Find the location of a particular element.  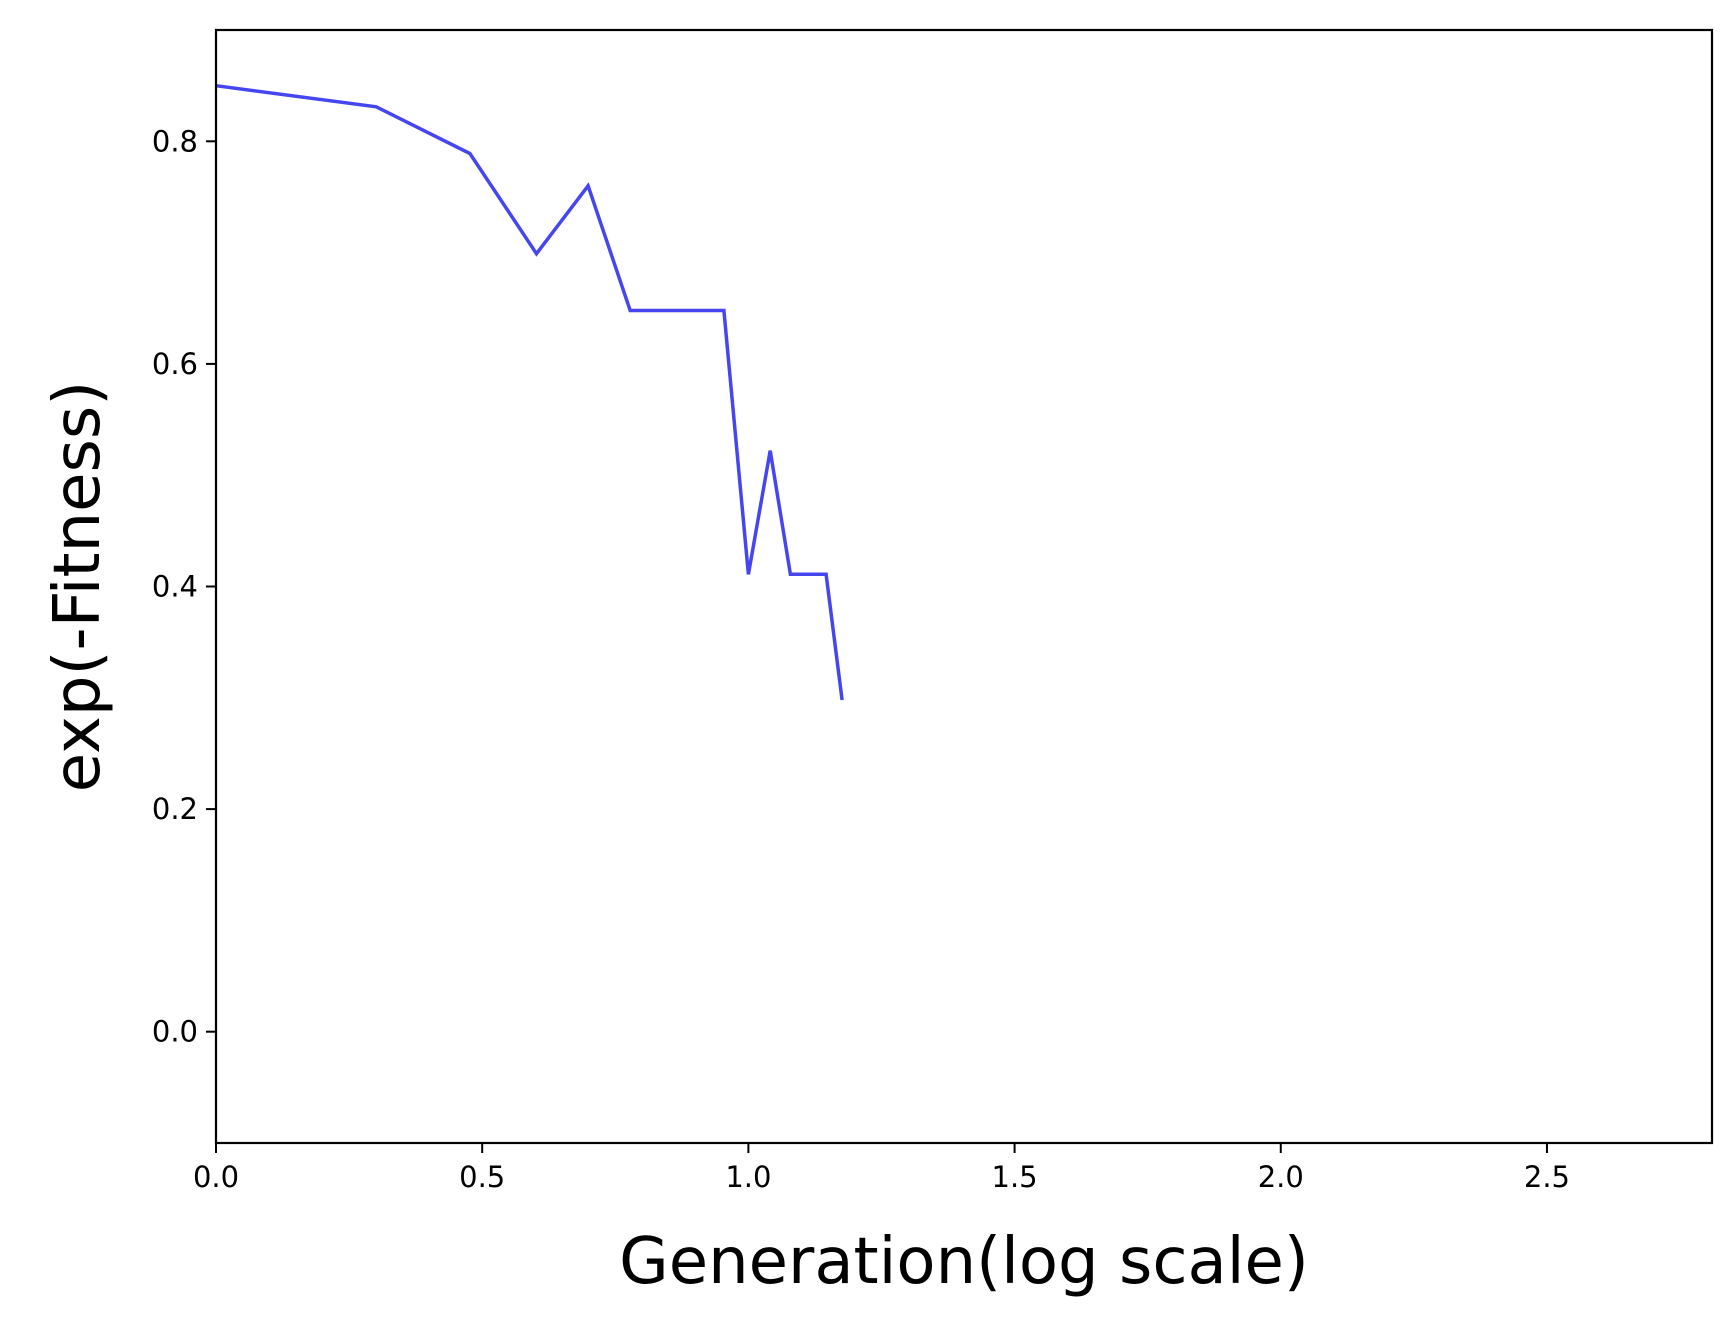

x-tick-label: 2.5 is located at coordinates (1547, 1177).